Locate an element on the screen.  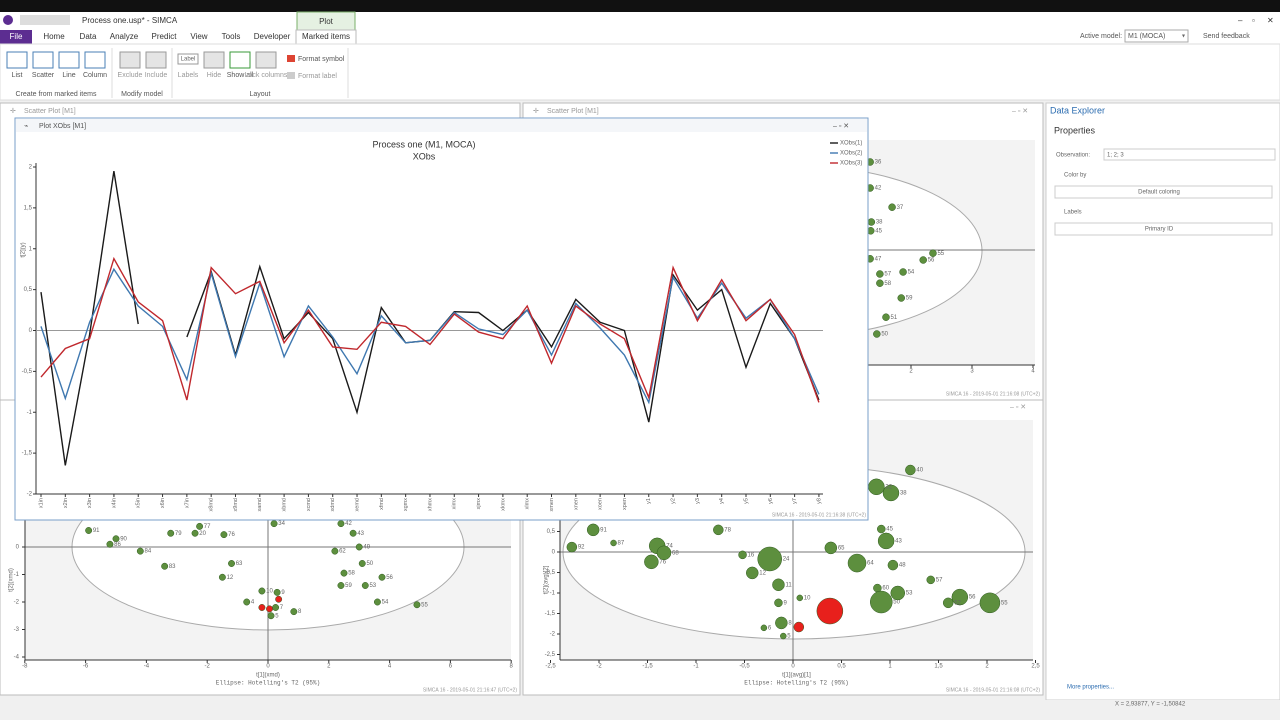
tab: Home is located at coordinates (54, 36).